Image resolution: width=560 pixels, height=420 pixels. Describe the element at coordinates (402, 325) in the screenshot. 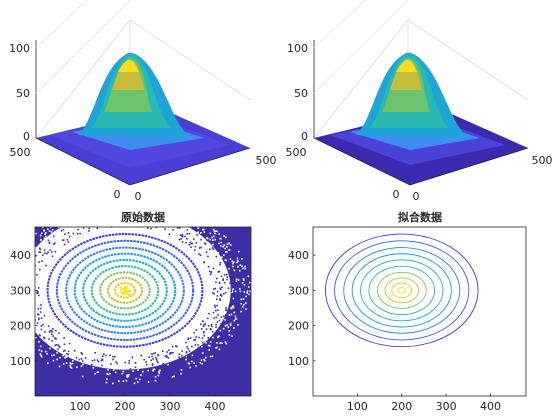

I see `contour-fit-ticks` at that location.